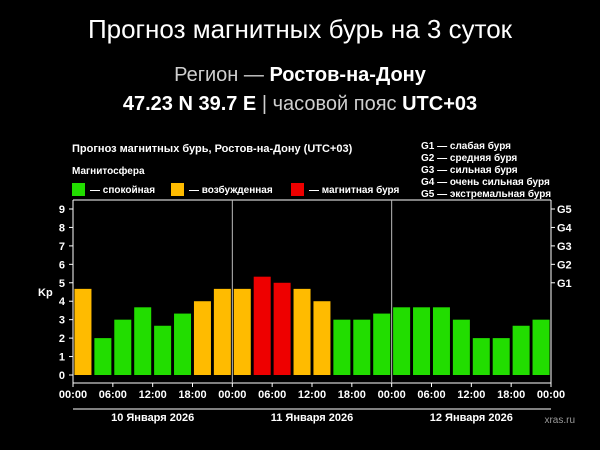 The width and height of the screenshot is (600, 450). What do you see at coordinates (219, 75) in the screenshot?
I see `region-label: Регион —` at bounding box center [219, 75].